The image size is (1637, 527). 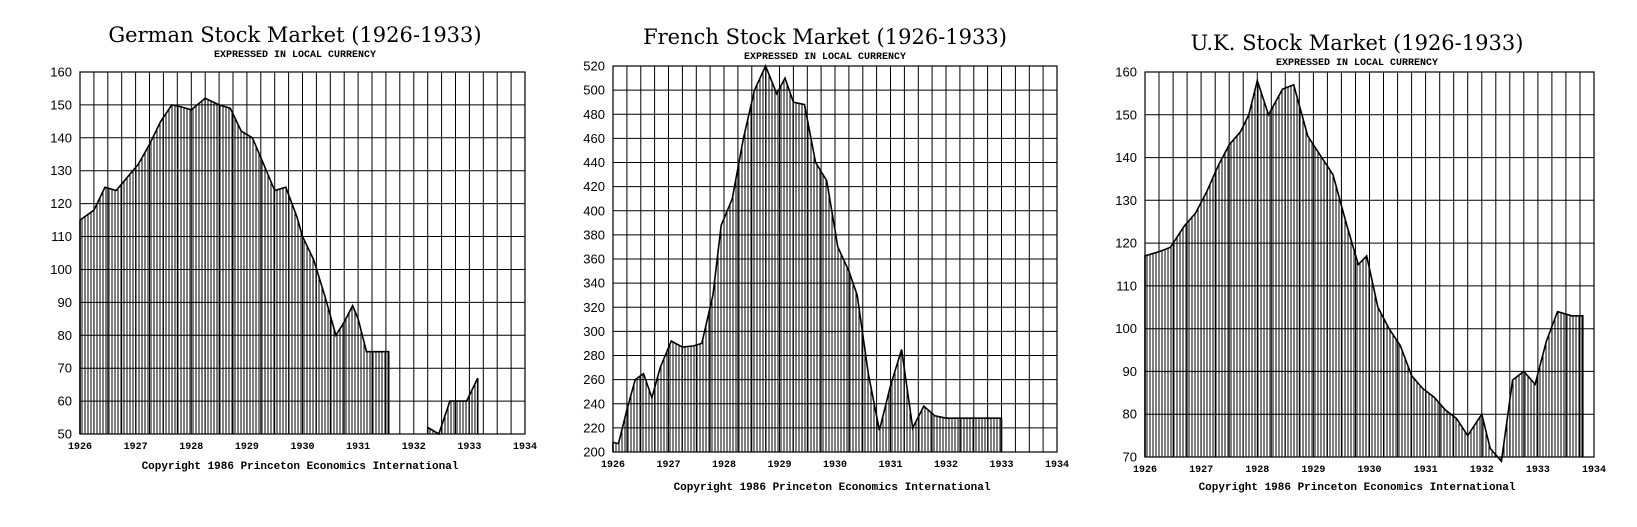 What do you see at coordinates (594, 355) in the screenshot?
I see `french-ytick-label: 280` at bounding box center [594, 355].